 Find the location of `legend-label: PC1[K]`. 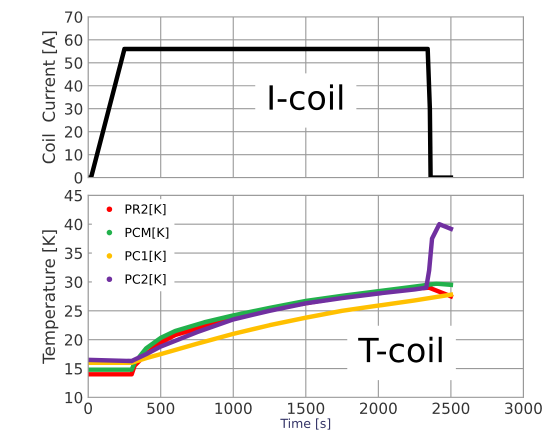

legend-label: PC1[K] is located at coordinates (146, 256).